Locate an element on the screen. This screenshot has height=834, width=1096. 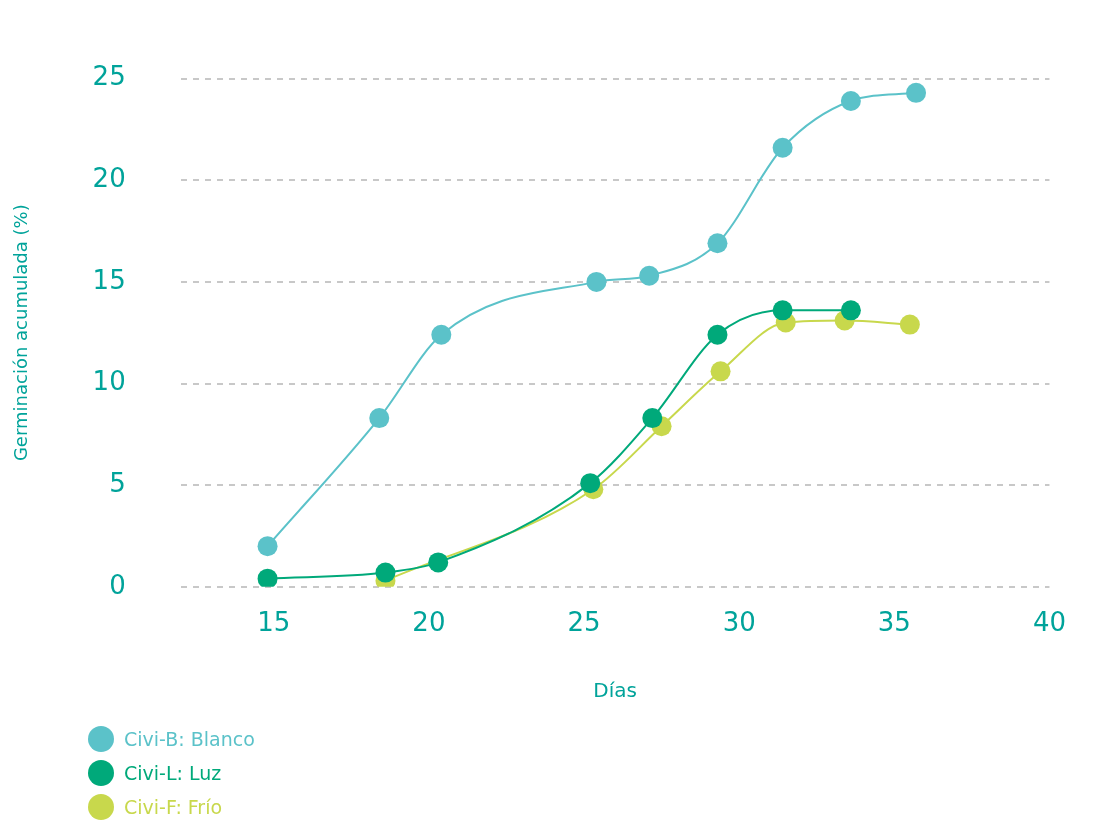
x-tick-label: 20 is located at coordinates (429, 622).